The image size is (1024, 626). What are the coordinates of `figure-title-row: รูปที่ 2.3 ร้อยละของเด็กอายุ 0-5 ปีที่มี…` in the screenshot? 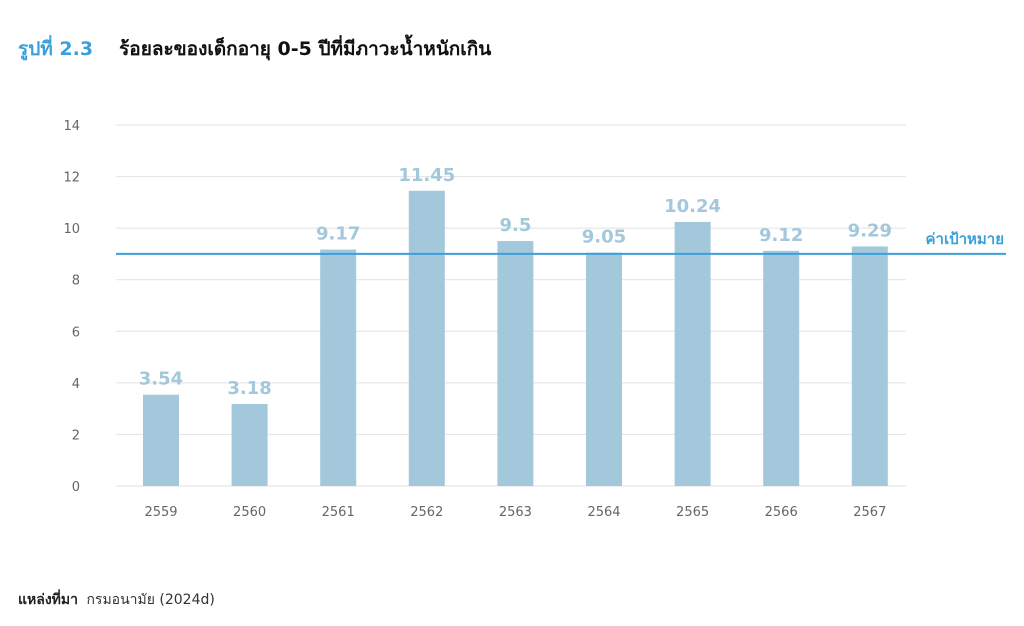 It's located at (254, 49).